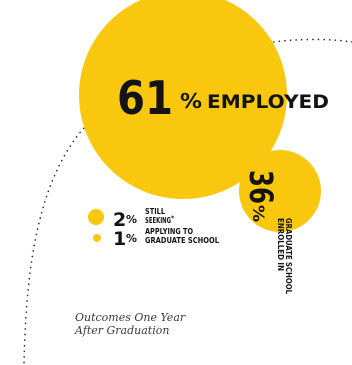 The height and width of the screenshot is (365, 352). I want to click on svg-text: SEEKING*, so click(160, 220).